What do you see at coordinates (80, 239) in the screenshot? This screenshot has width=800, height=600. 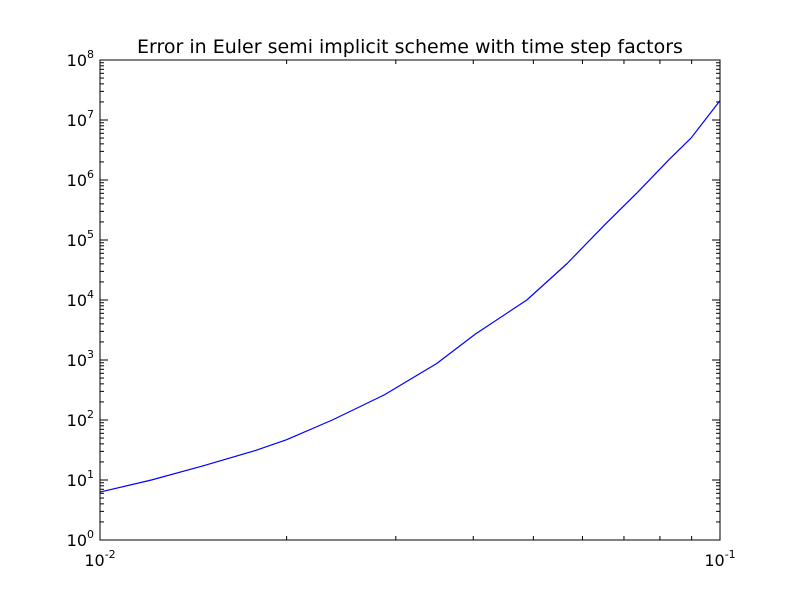 I see `y-tick-label: 10⁵` at bounding box center [80, 239].